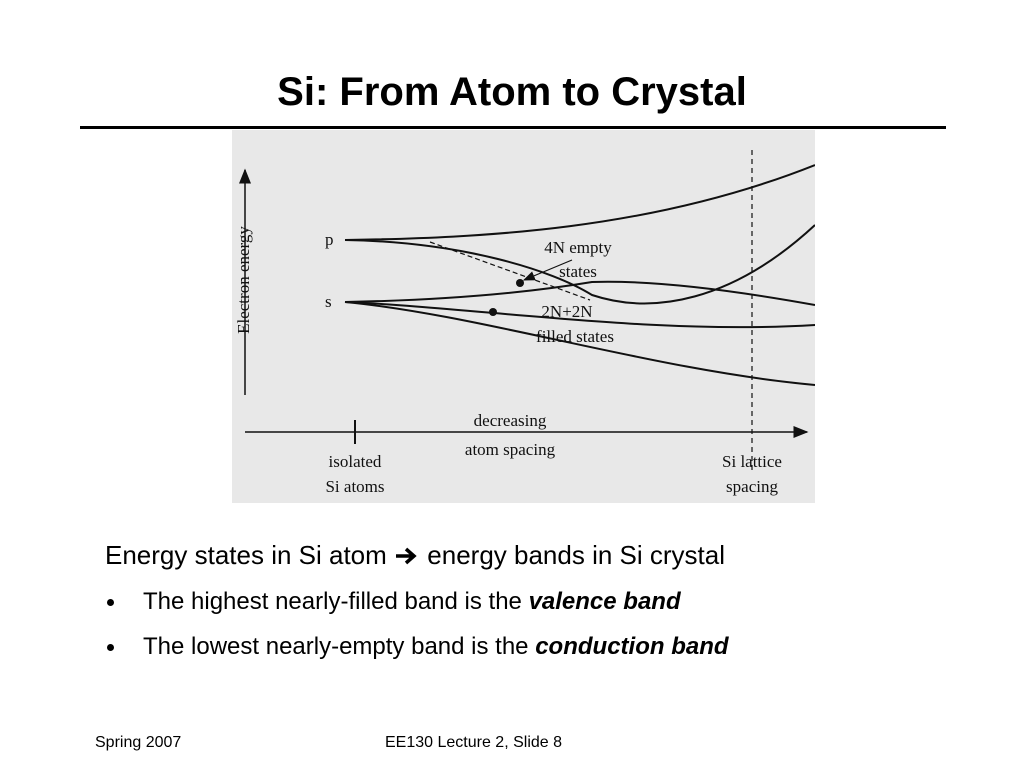 This screenshot has height=768, width=1024. What do you see at coordinates (512, 92) in the screenshot?
I see `slide-title: Si: From Atom to Crystal` at bounding box center [512, 92].